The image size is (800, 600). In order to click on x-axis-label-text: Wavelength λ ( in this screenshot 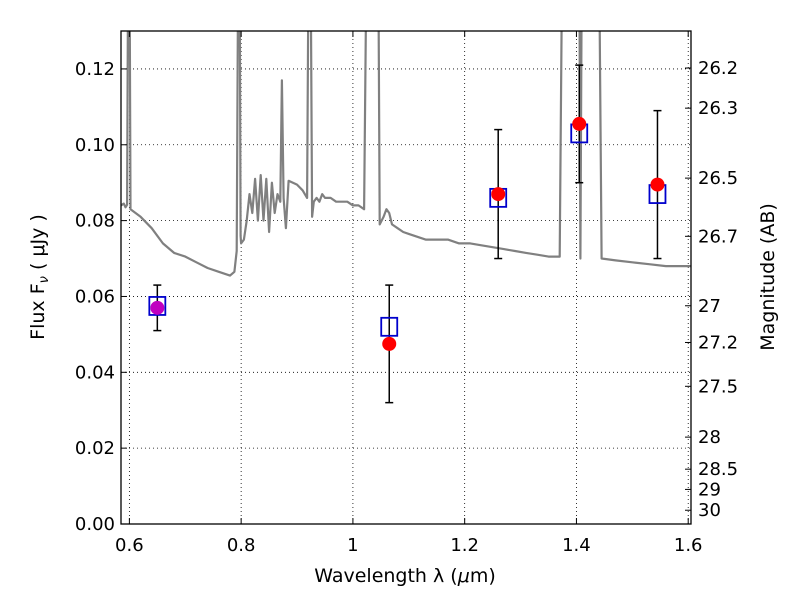, I will do `click(385, 576)`.